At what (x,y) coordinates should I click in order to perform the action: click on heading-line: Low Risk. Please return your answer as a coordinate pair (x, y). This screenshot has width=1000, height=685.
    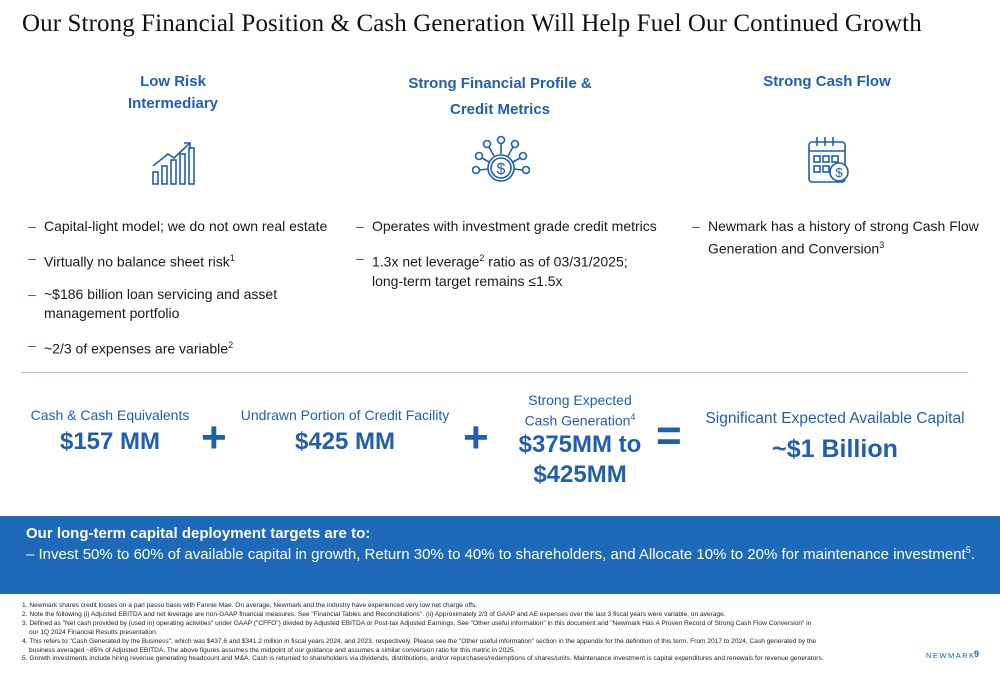
    Looking at the image, I should click on (173, 81).